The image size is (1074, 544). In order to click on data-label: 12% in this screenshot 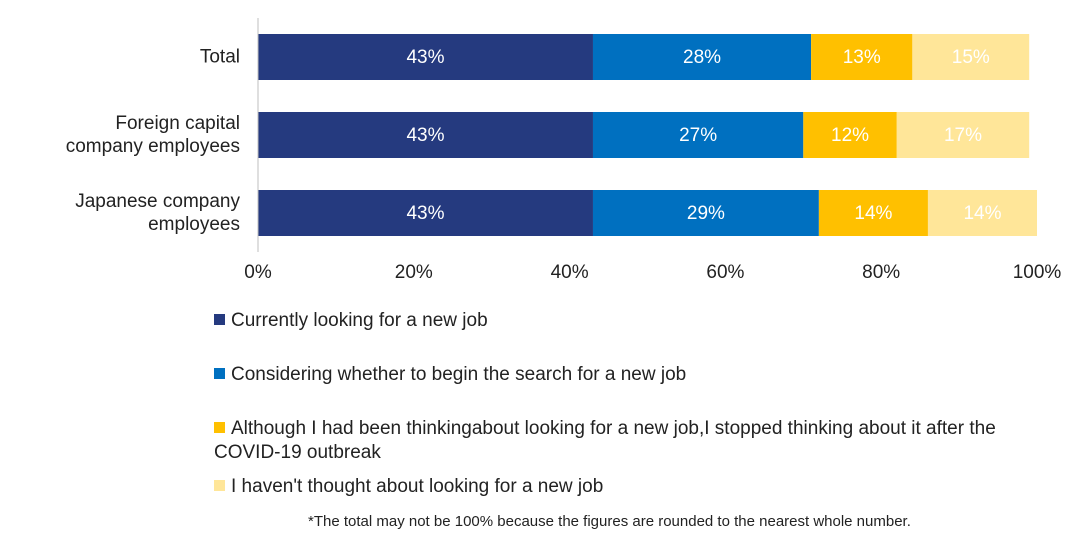, I will do `click(850, 135)`.